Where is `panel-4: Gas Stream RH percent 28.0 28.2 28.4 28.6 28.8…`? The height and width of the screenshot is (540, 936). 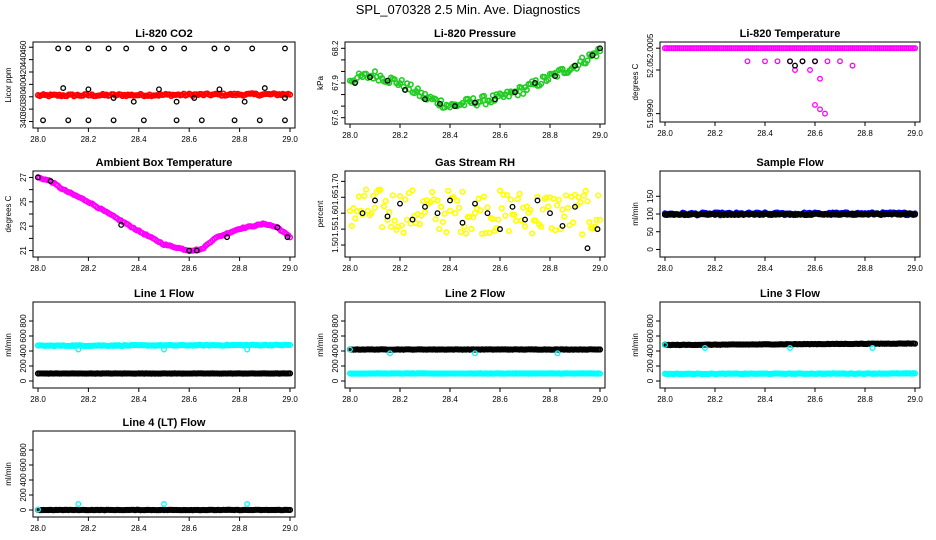
panel-4: Gas Stream RH percent 28.0 28.2 28.4 28.6 28.8… is located at coordinates (462, 215).